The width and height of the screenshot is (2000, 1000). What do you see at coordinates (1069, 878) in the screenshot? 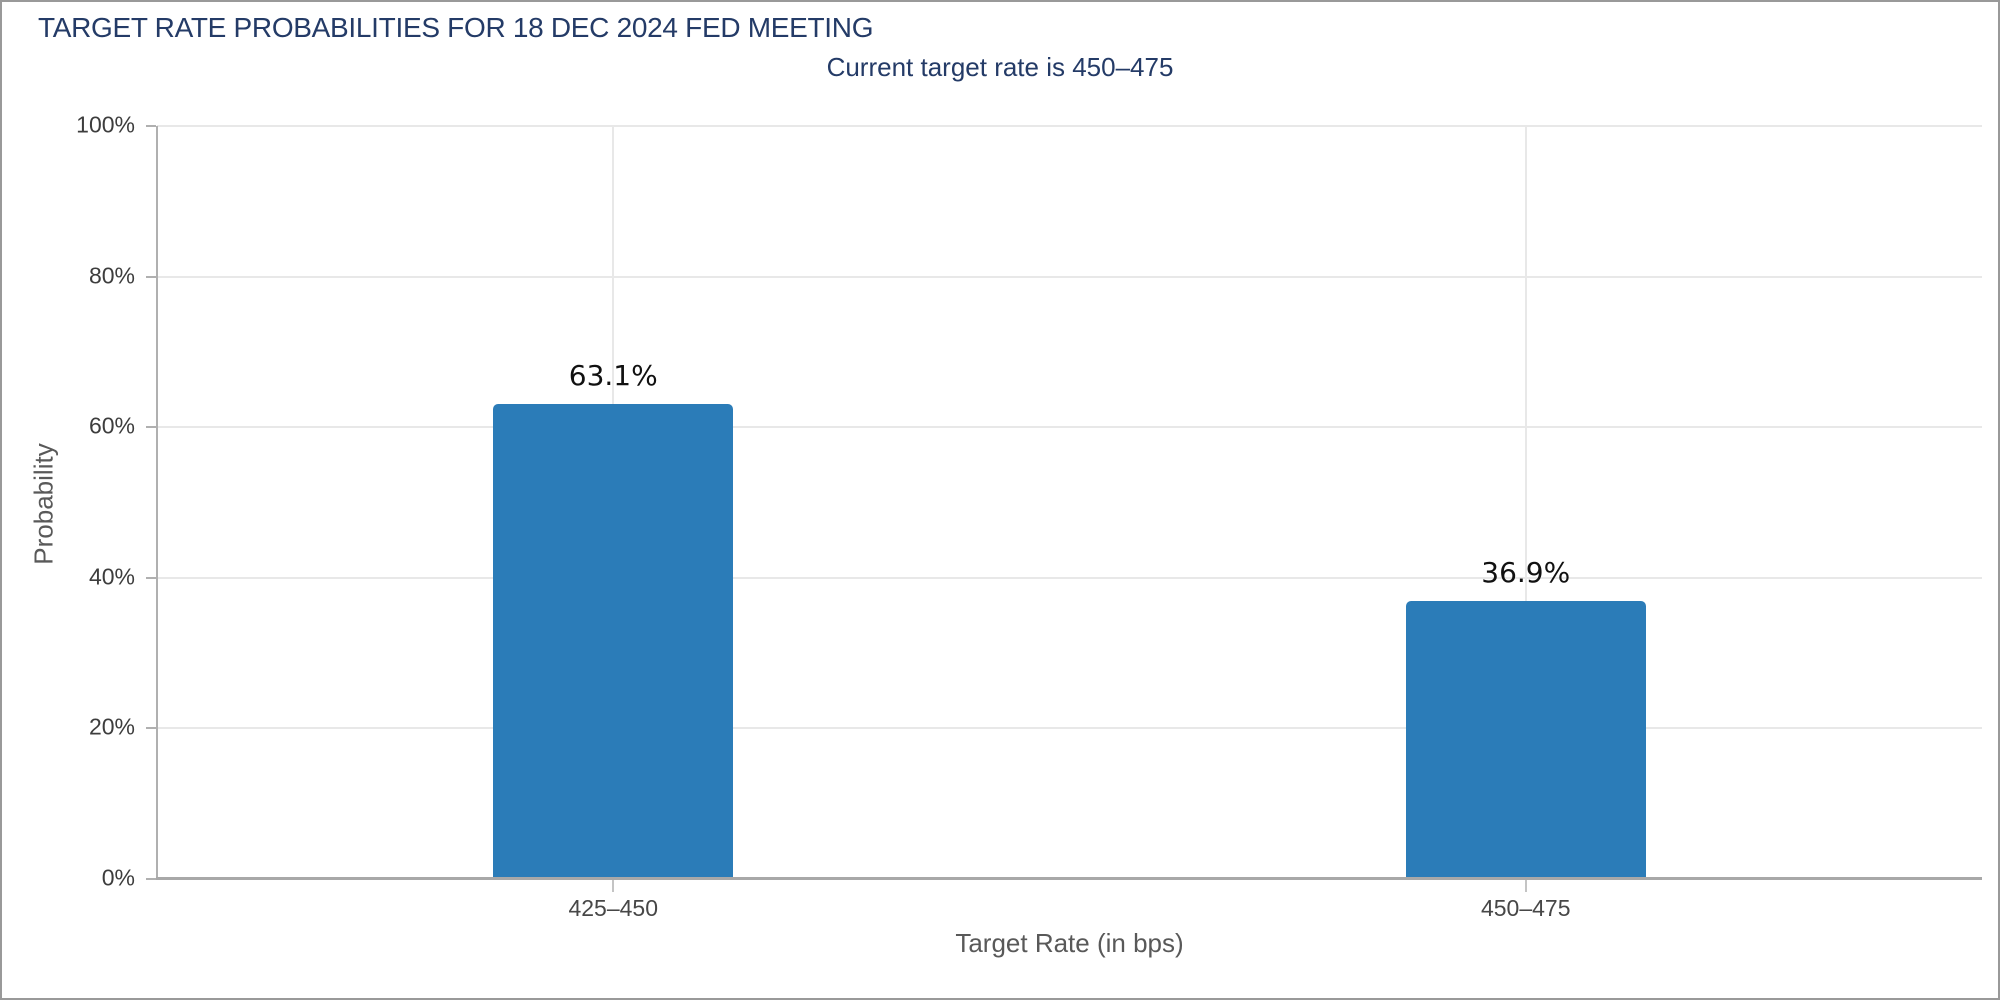
I see `x-axis-line` at bounding box center [1069, 878].